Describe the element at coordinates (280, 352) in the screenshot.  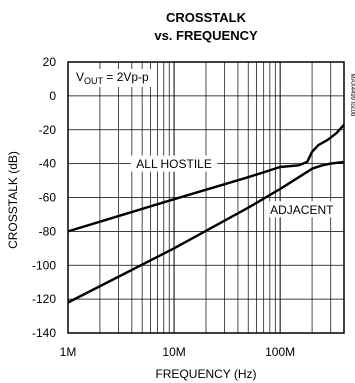
I see `x-tick-label-2: 100M` at that location.